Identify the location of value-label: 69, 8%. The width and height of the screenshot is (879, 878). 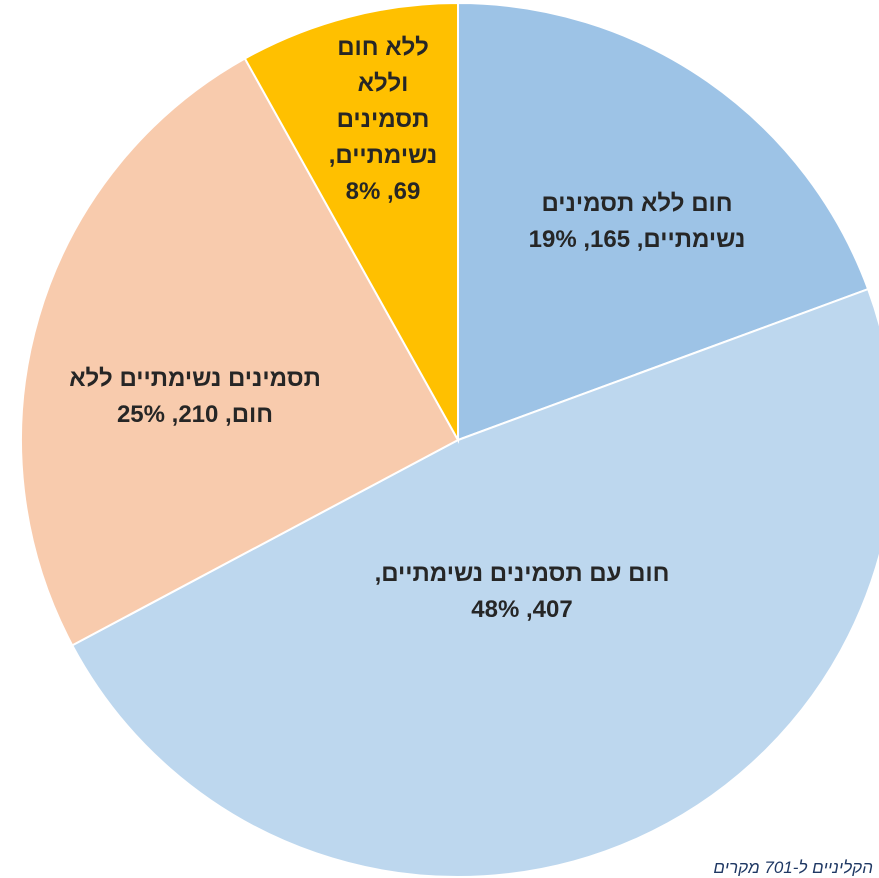
(383, 191).